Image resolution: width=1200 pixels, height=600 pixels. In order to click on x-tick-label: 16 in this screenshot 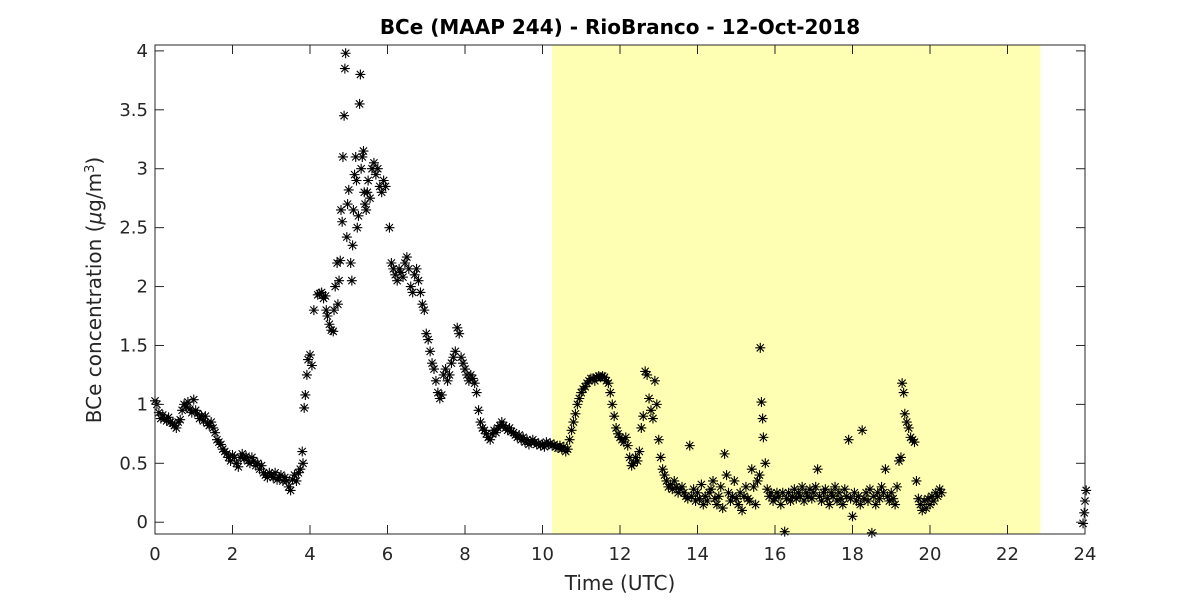, I will do `click(775, 554)`.